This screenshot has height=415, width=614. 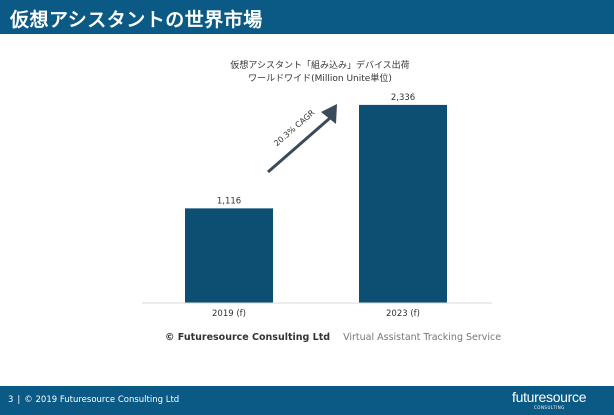 I want to click on header-bar: 仮想アシスタントの世界市場, so click(x=307, y=17).